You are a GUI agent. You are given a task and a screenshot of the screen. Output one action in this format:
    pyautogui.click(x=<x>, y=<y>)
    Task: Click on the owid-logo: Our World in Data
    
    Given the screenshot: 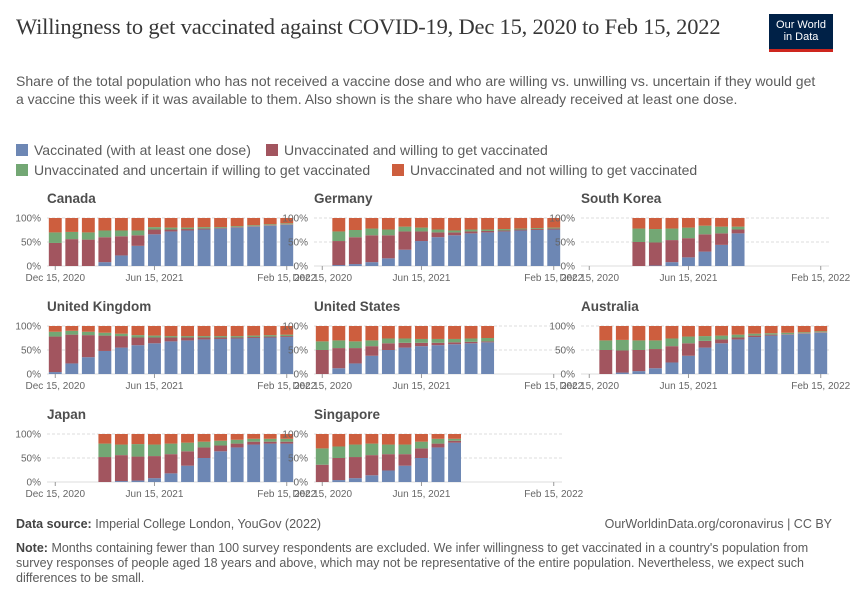 What is the action you would take?
    pyautogui.click(x=801, y=33)
    